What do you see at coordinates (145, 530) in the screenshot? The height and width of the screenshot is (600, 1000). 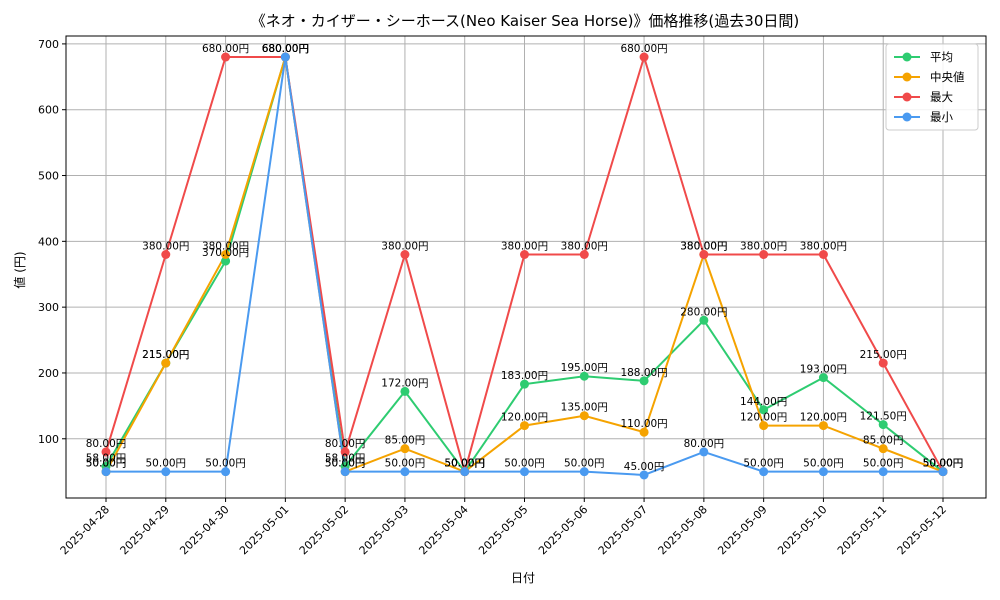 I see `x-tick-label: 2025-04-29` at bounding box center [145, 530].